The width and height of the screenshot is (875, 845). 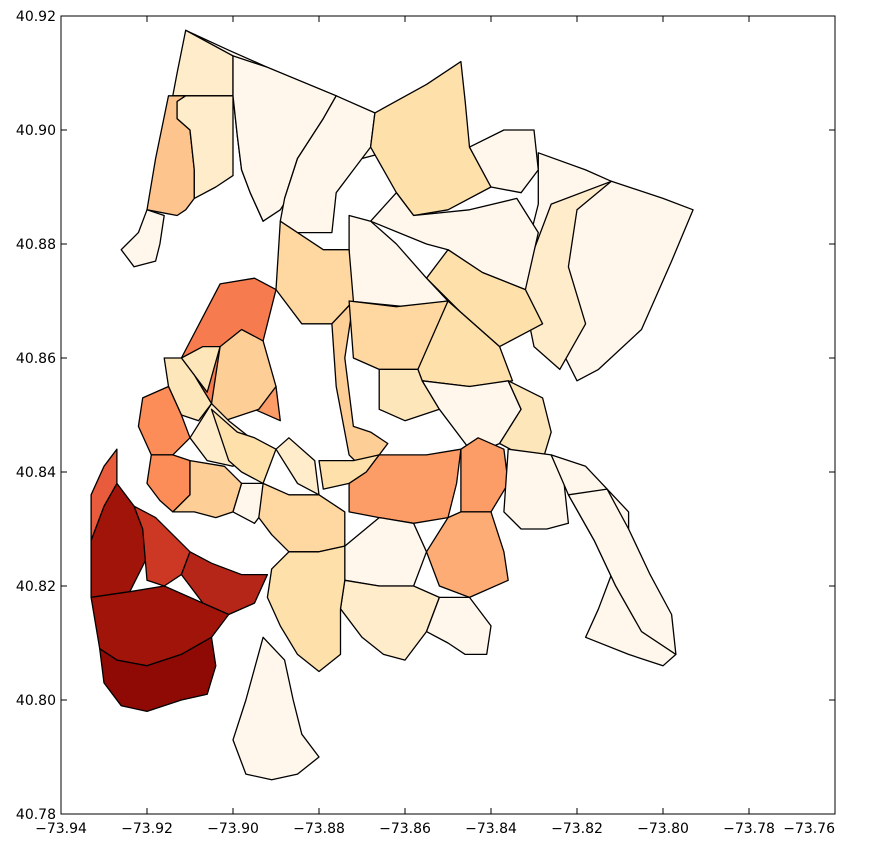 I want to click on x-tick-label: −73.82, so click(x=577, y=829).